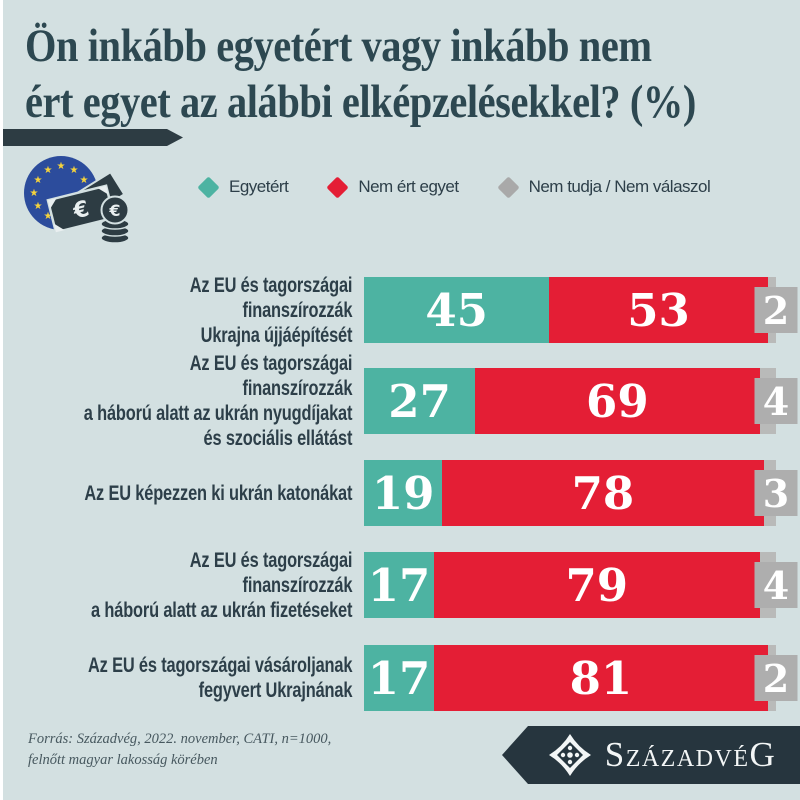 The image size is (800, 800). Describe the element at coordinates (218, 493) in the screenshot. I see `category-label: Az EU képezzen ki ukrán katonákat` at that location.